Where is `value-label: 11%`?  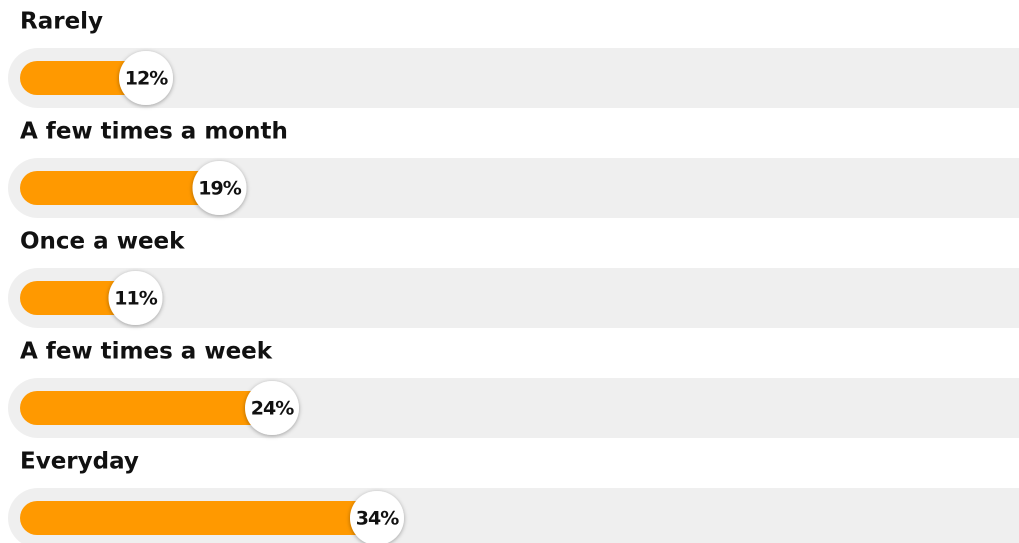
value-label: 11% is located at coordinates (135, 299).